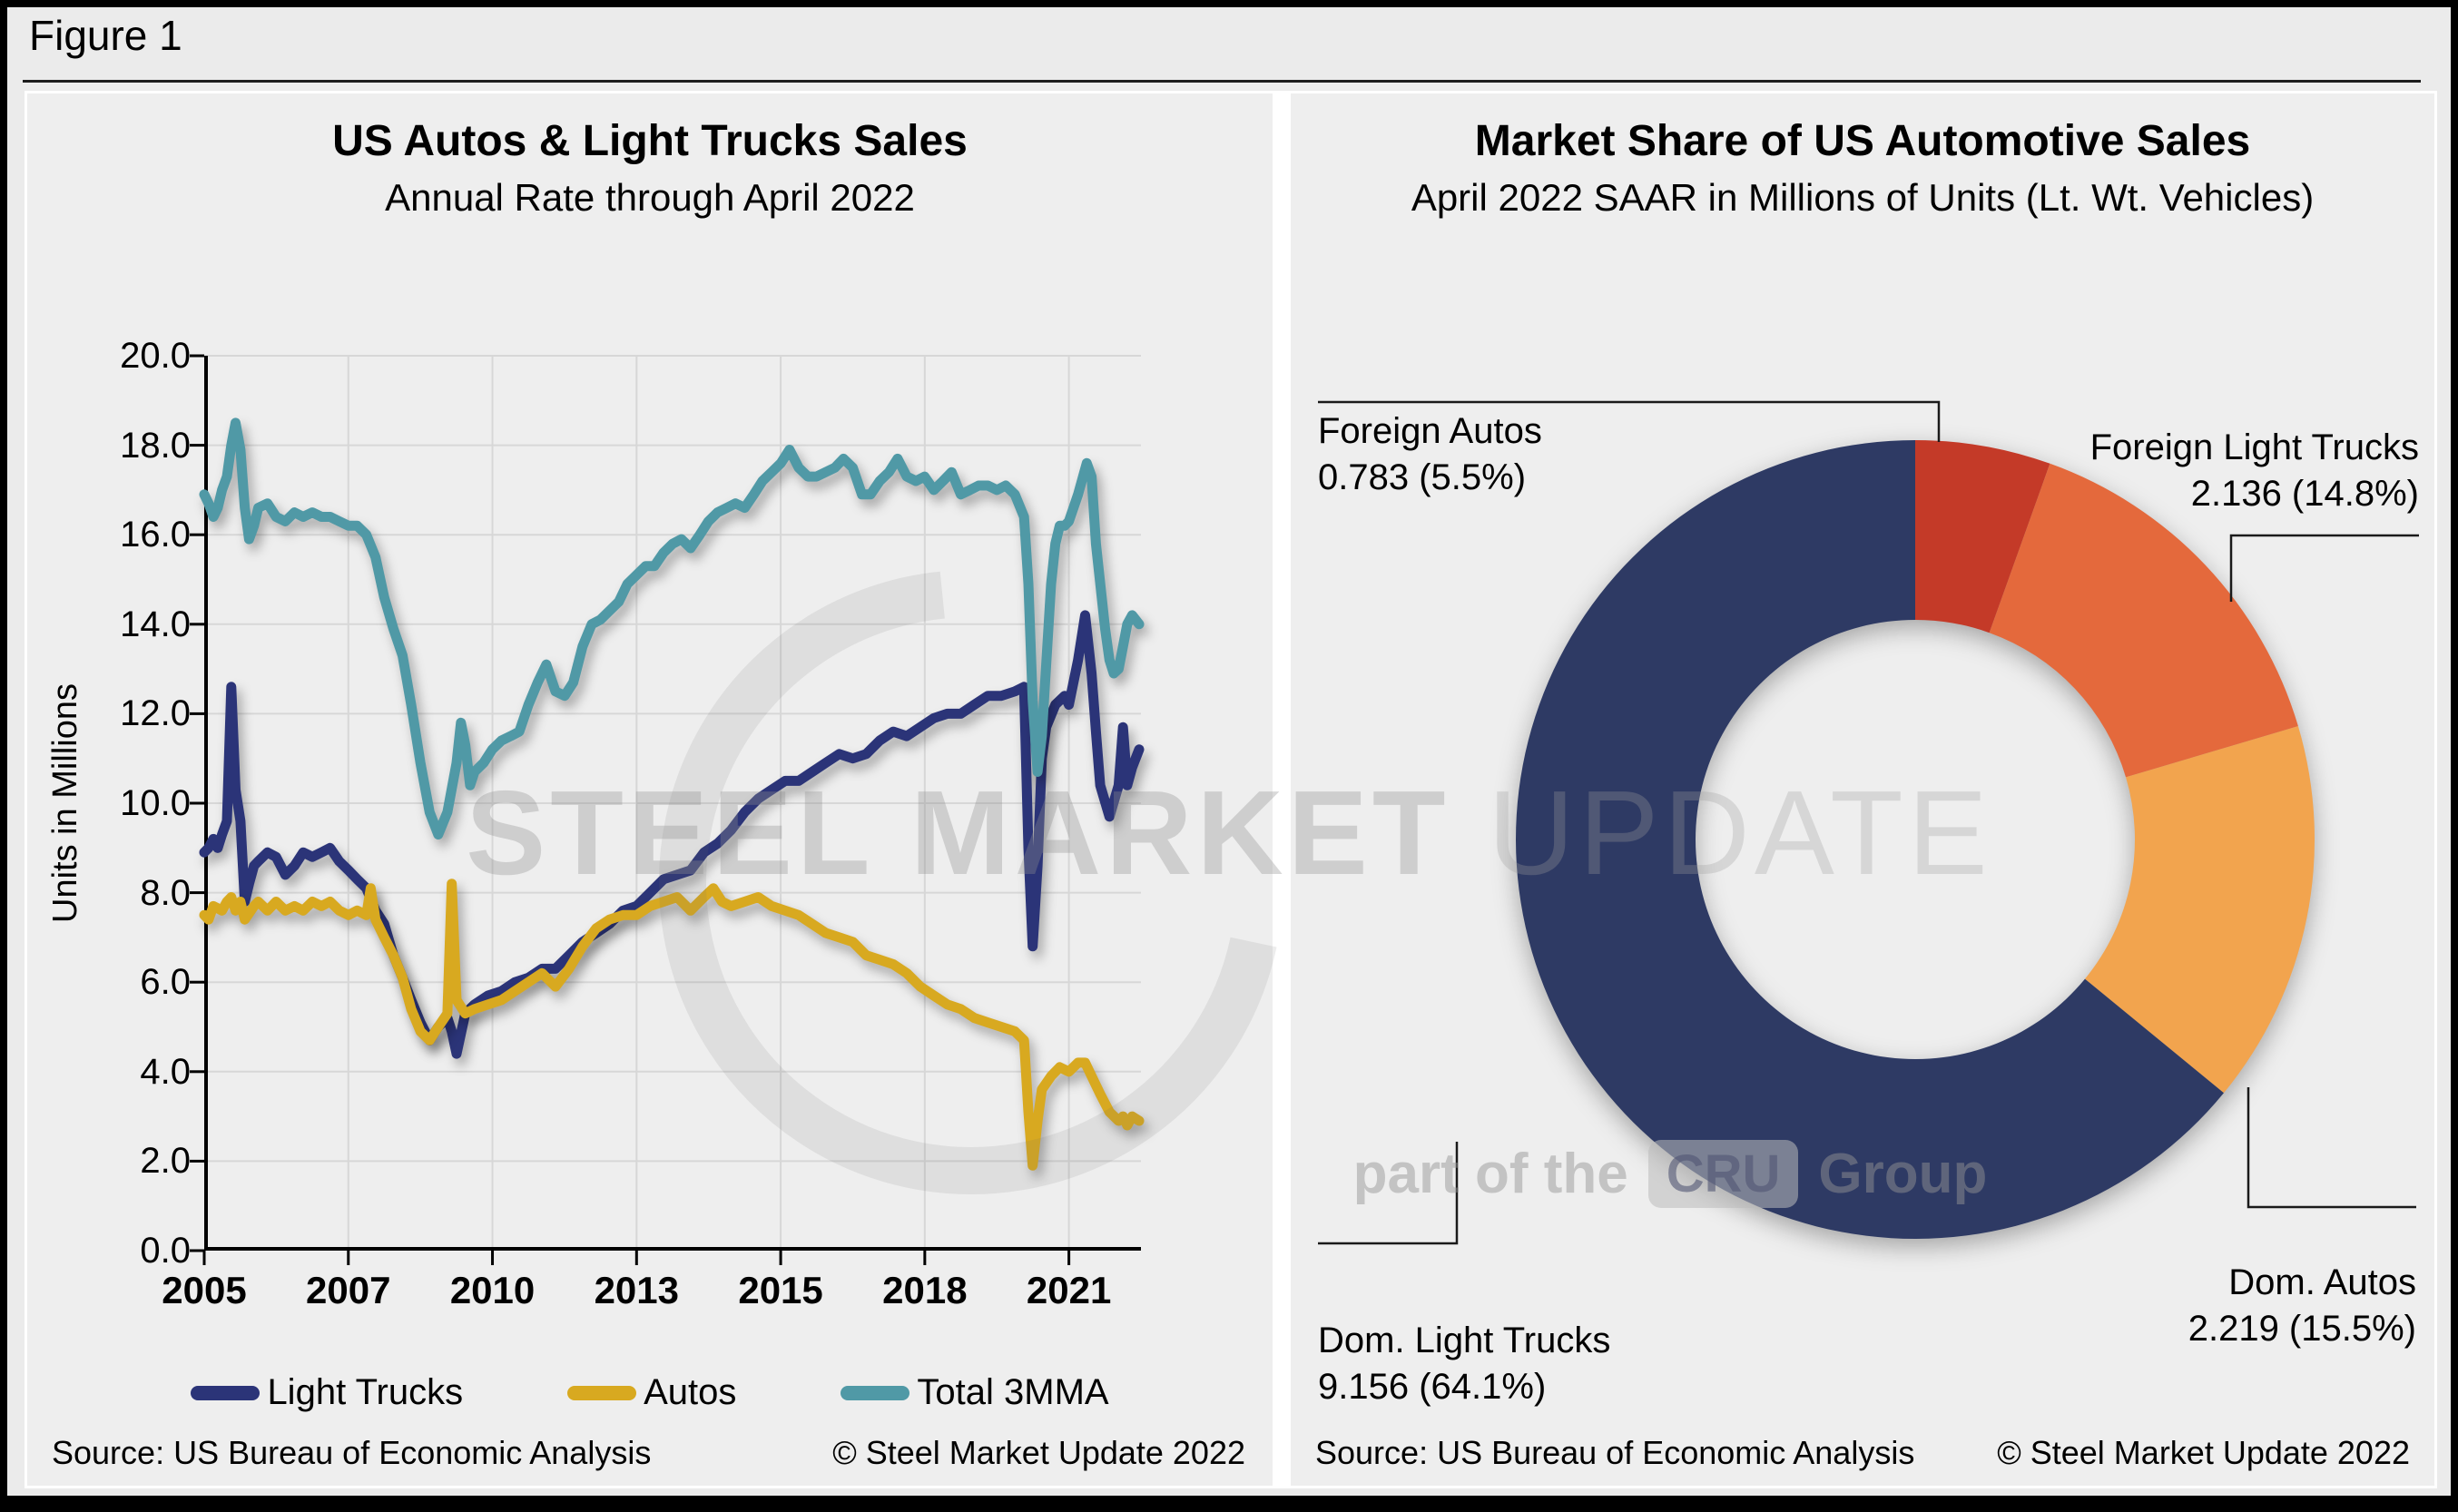 The image size is (2458, 1512). I want to click on left-source-text: Source: US Bureau of Economic Analysis, so click(352, 1452).